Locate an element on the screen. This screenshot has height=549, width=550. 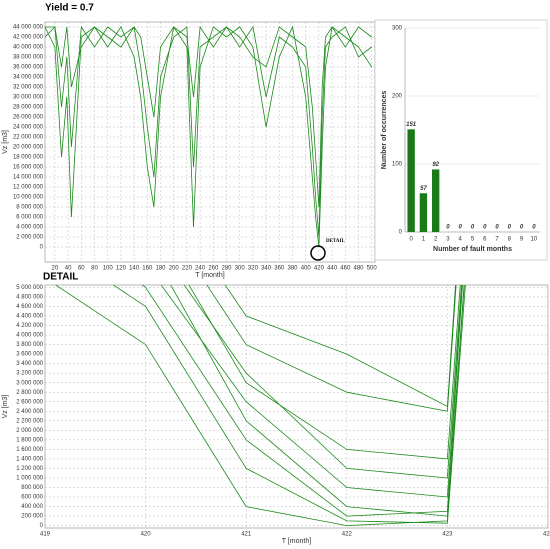
x-tick-label: 4 is located at coordinates (461, 240).